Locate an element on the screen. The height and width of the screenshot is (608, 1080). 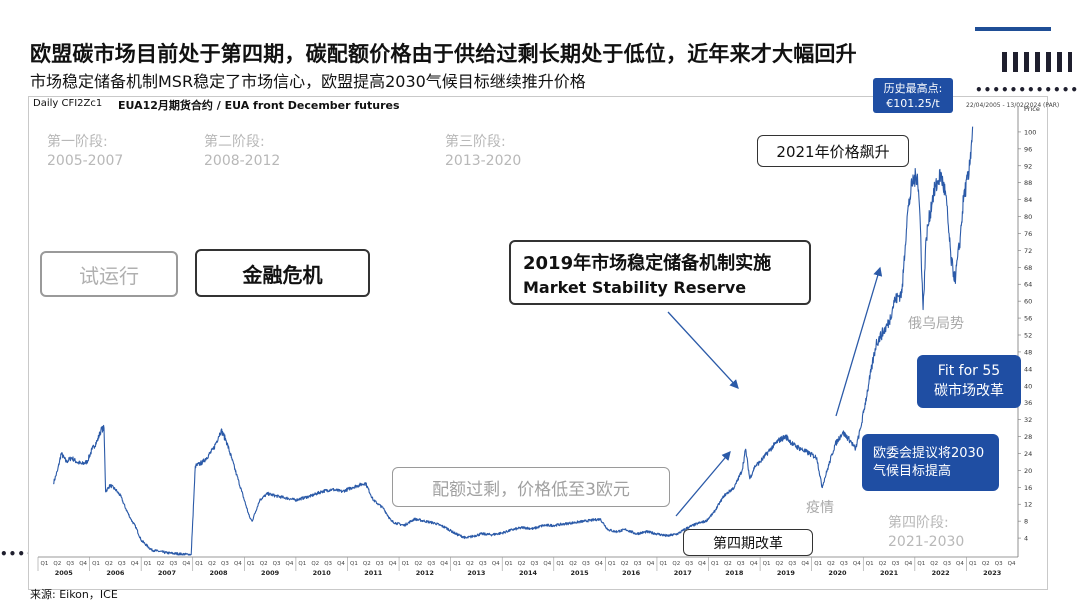
x-year-label: 2006 is located at coordinates (115, 573).